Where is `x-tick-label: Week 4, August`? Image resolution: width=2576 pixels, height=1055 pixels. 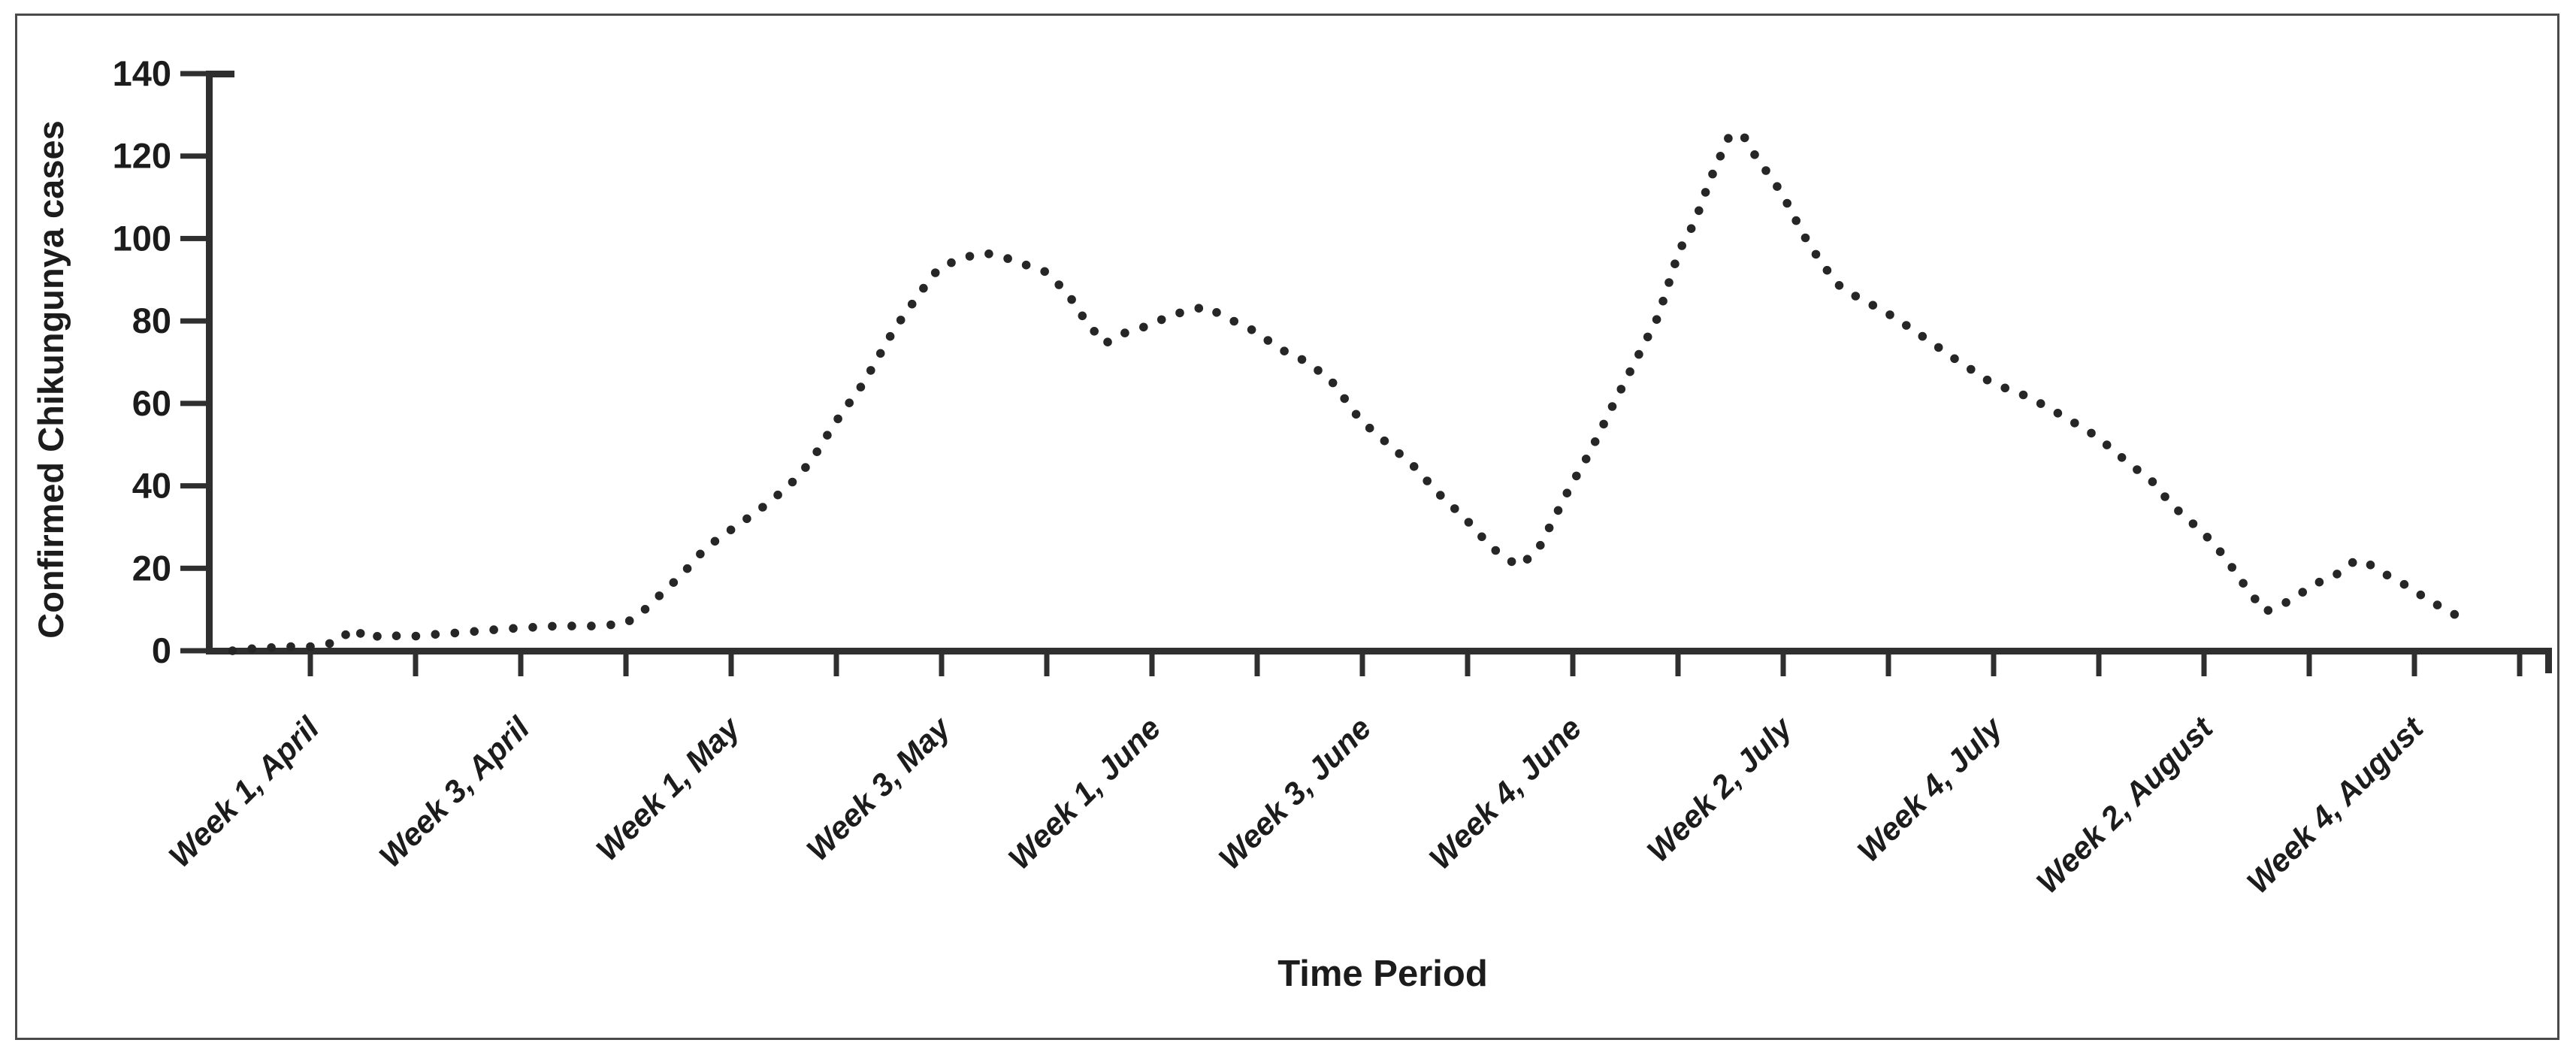
x-tick-label: Week 4, August is located at coordinates (2336, 804).